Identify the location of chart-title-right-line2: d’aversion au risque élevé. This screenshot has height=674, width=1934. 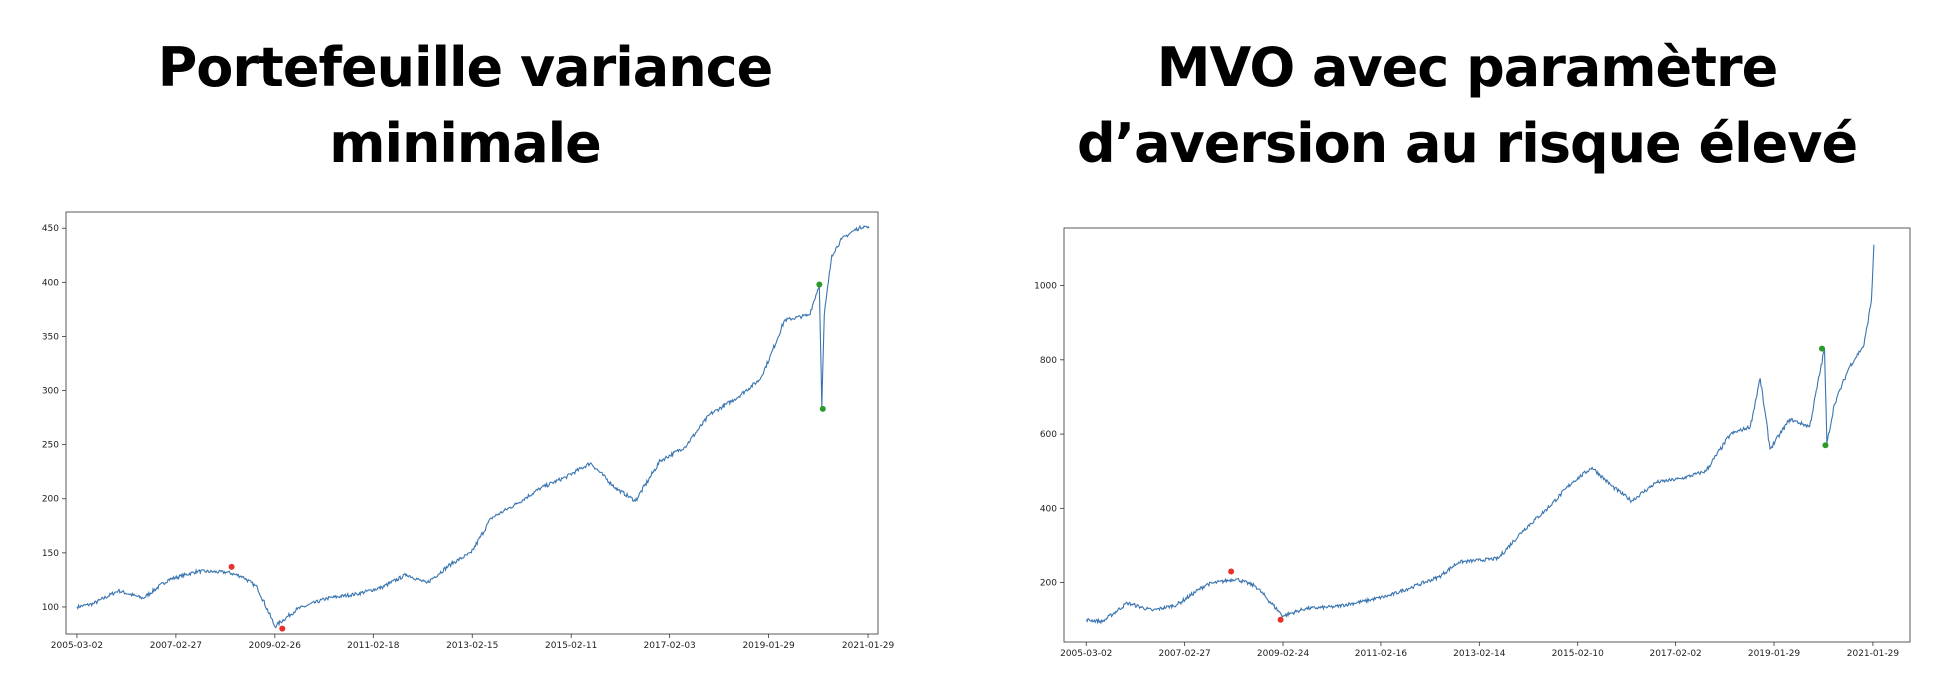
(1467, 143).